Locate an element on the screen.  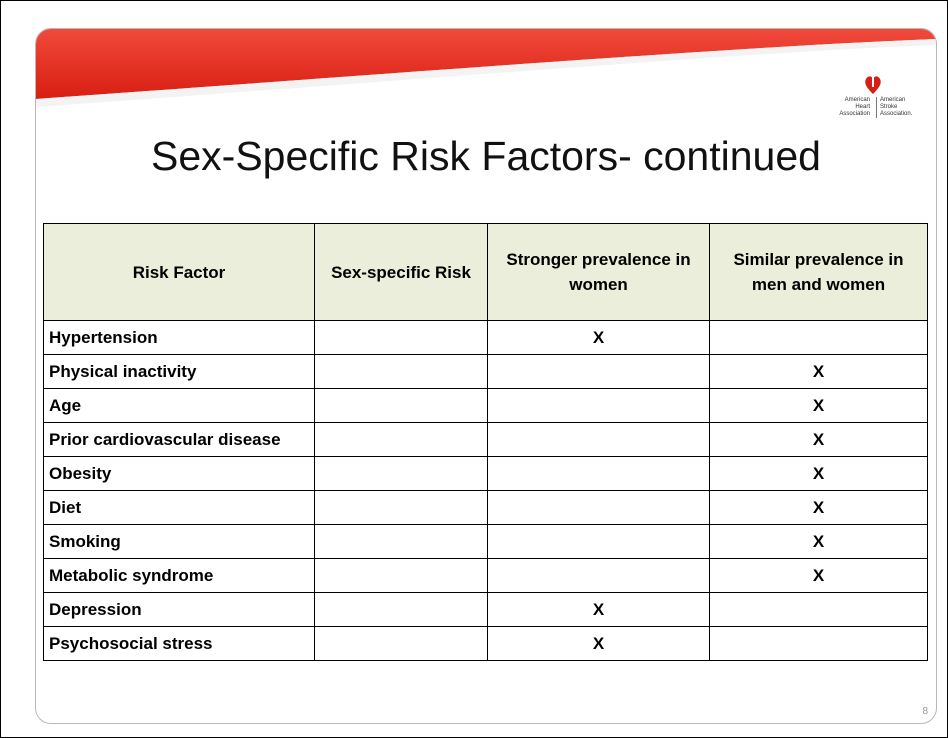
header-cell: Stronger prevalence in women is located at coordinates (598, 272).